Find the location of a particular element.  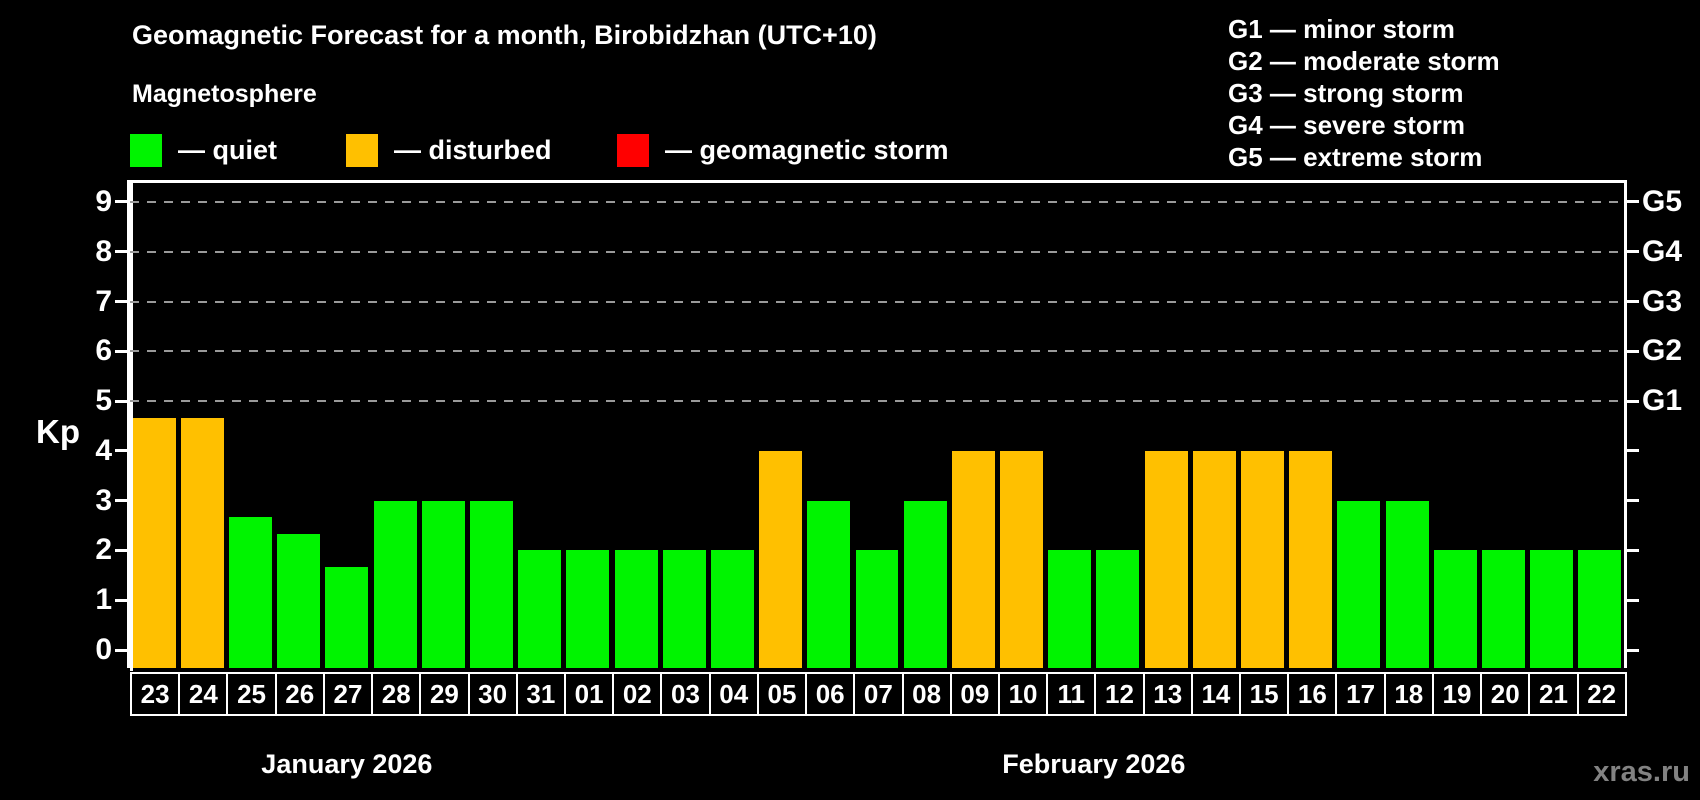

legend-item-storm: — geomagnetic storm is located at coordinates (783, 150).